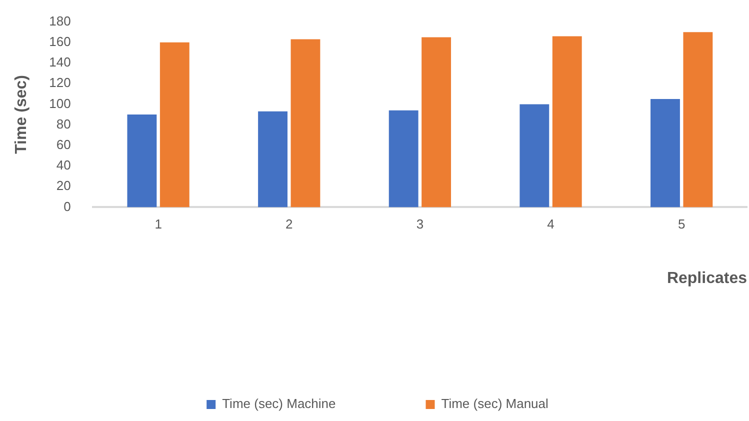 The image size is (749, 421). I want to click on x-tick-label: 2, so click(289, 224).